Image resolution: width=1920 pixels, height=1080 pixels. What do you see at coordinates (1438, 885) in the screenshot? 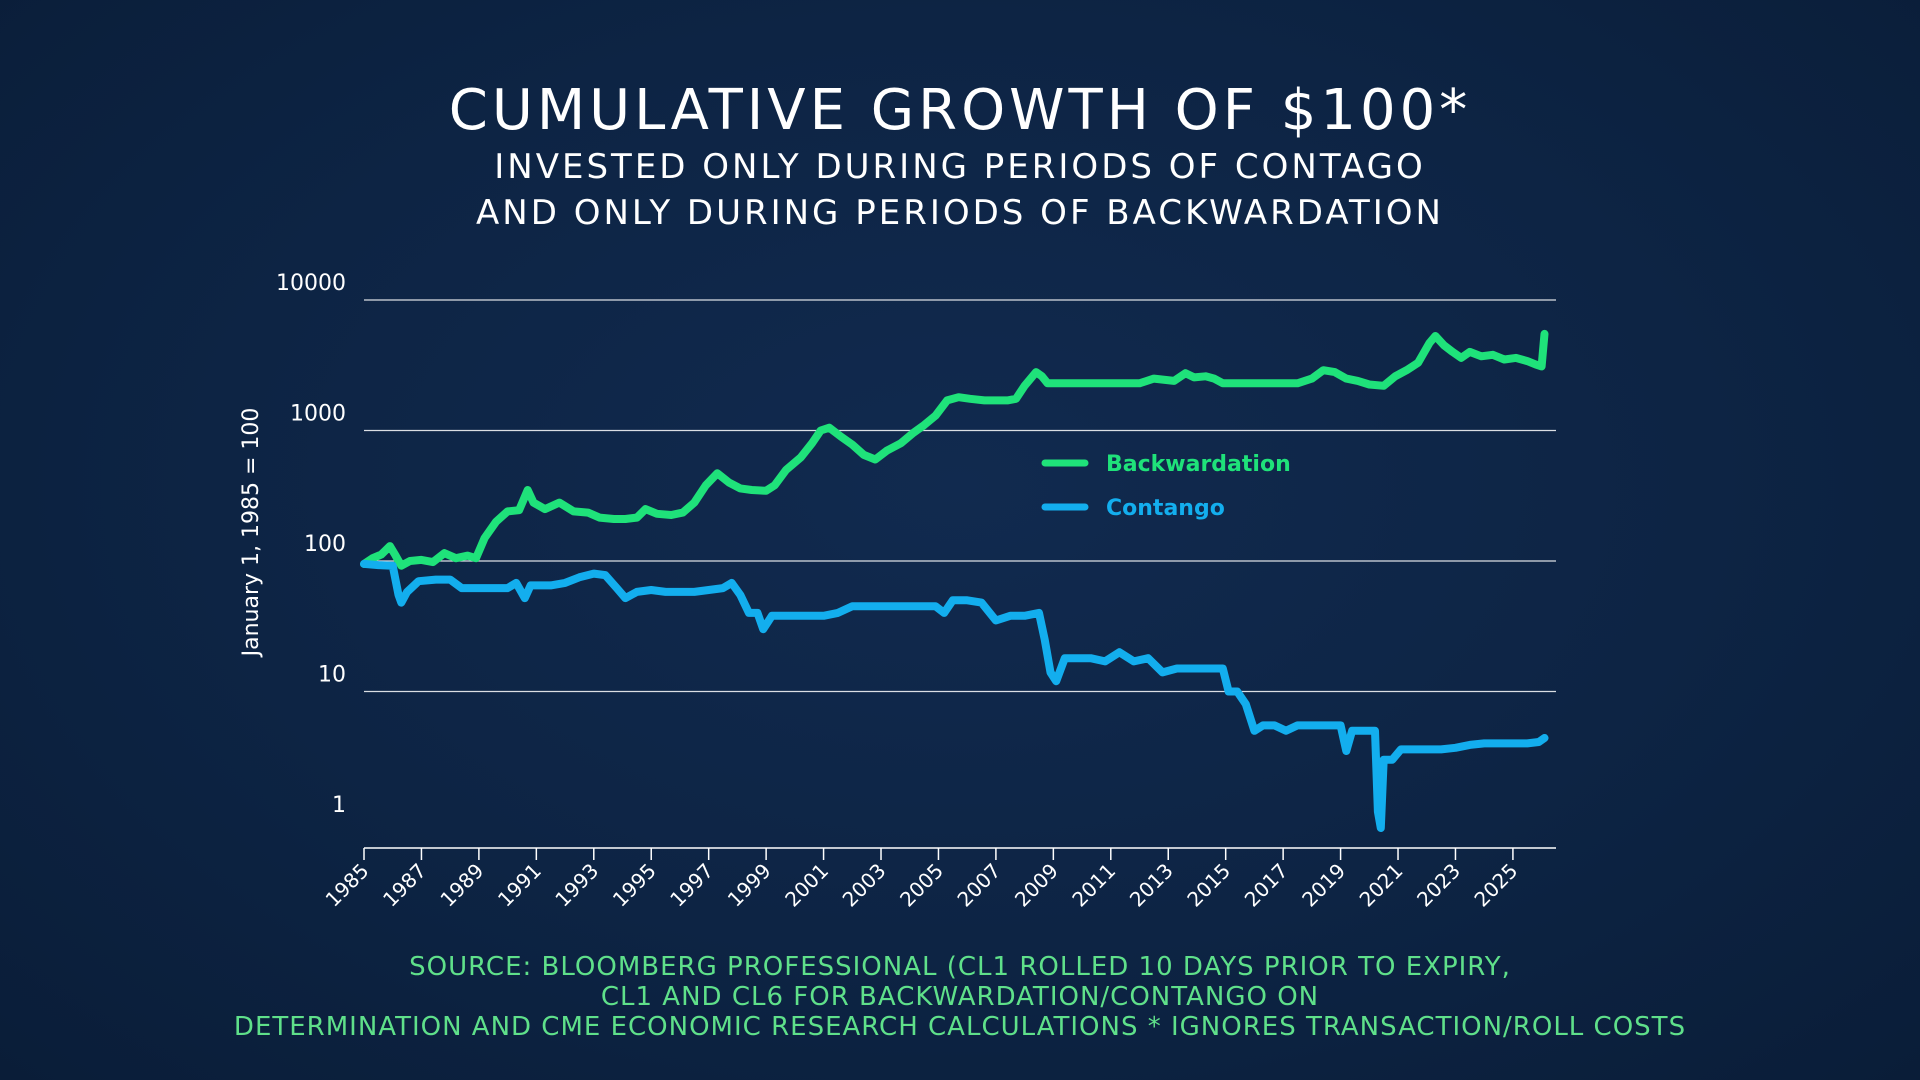
I see `x-tick-label: 2023` at bounding box center [1438, 885].